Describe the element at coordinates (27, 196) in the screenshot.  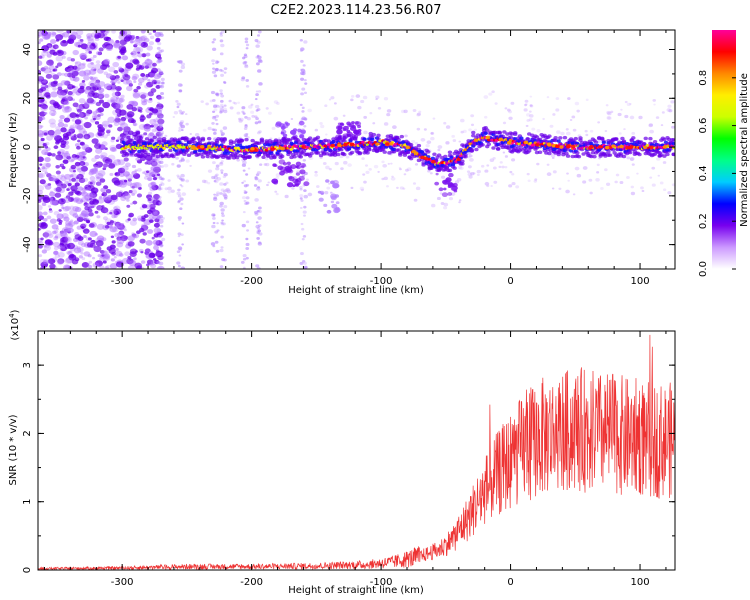
I see `y-tick-label: -20` at that location.